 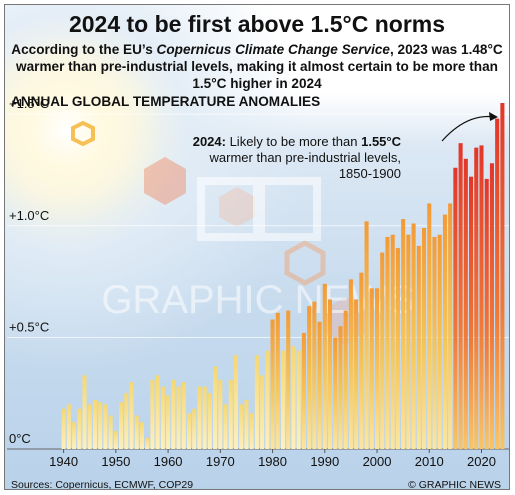 I want to click on bar-1995, so click(x=350, y=364).